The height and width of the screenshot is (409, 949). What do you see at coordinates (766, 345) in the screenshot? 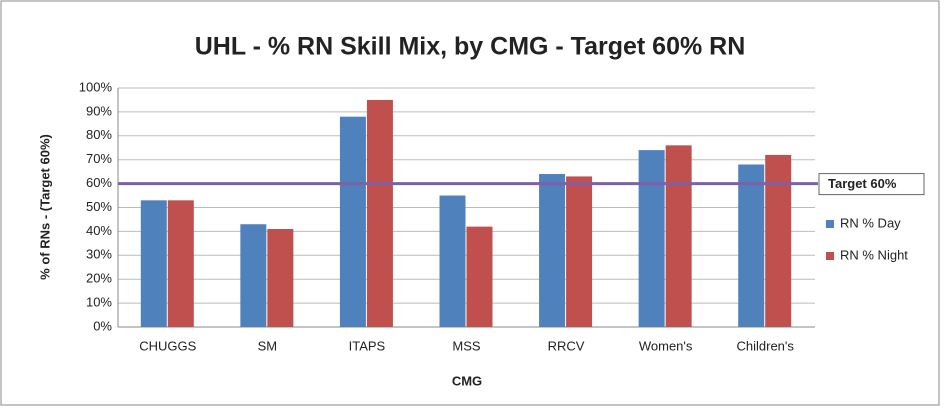
I see `x-tick-label: Children's` at bounding box center [766, 345].